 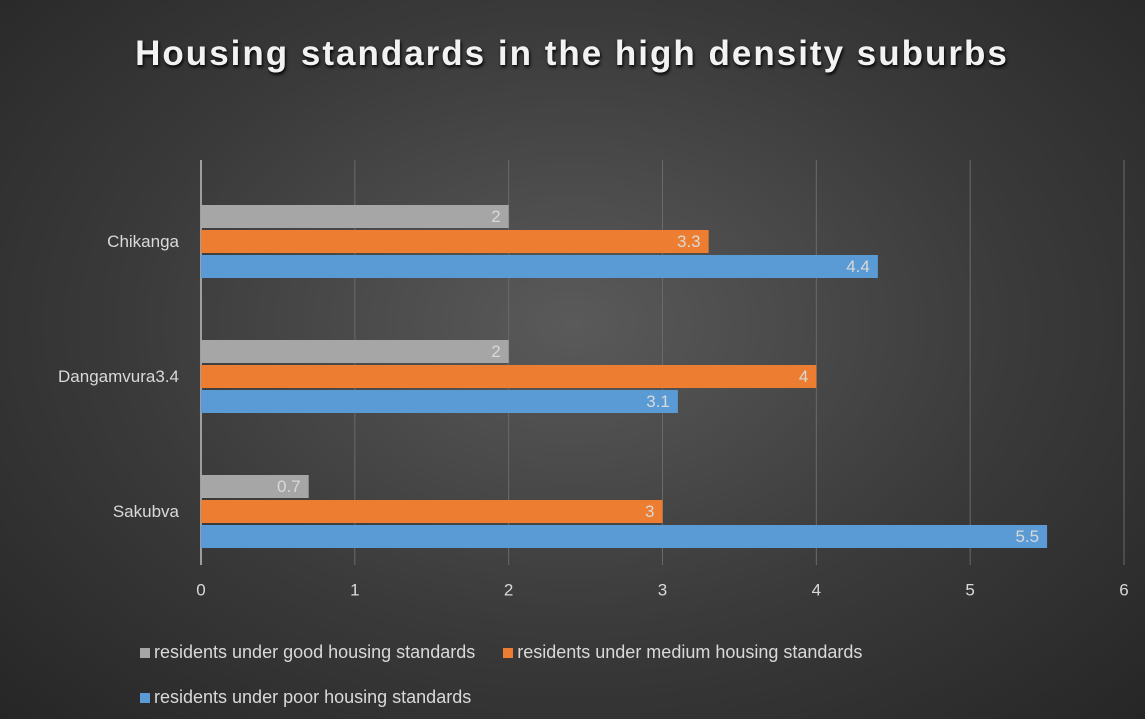 I want to click on legend-label: residents under good housing standards, so click(x=315, y=652).